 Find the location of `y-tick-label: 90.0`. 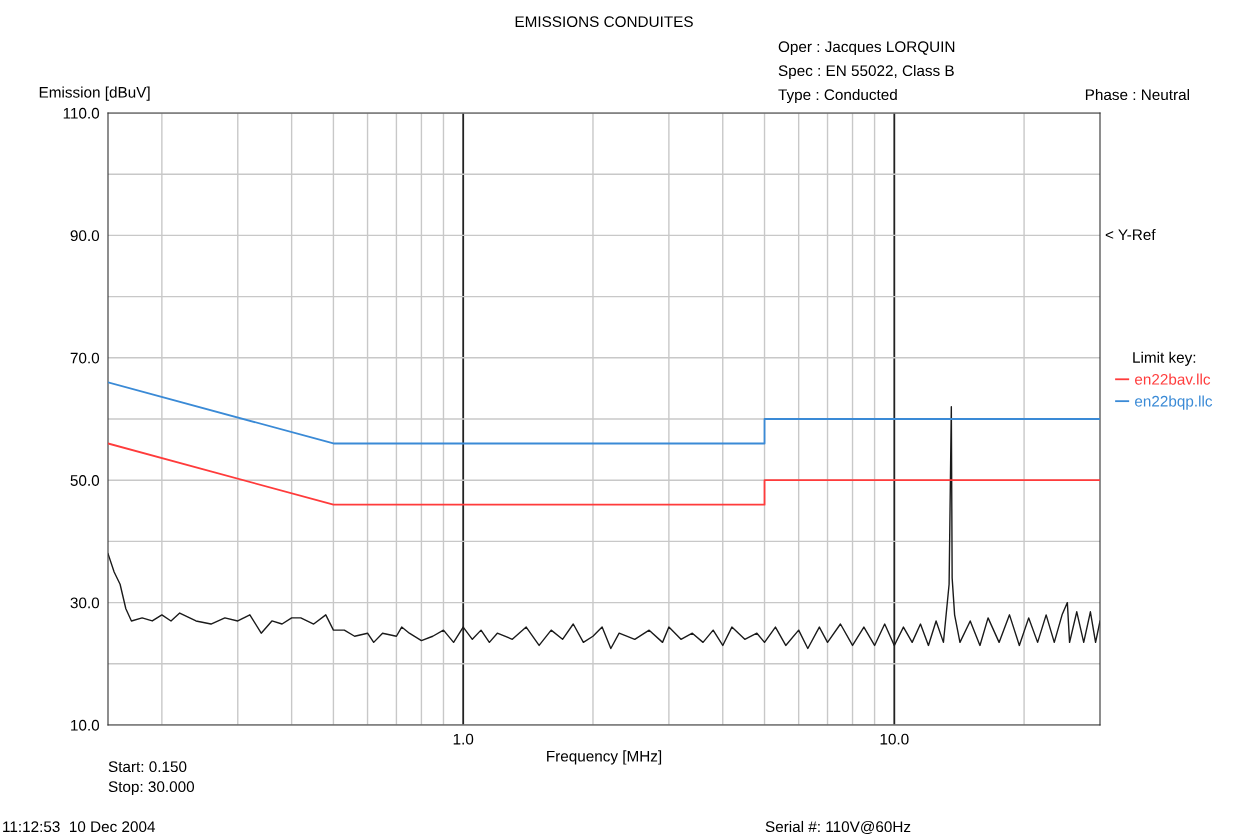

y-tick-label: 90.0 is located at coordinates (85, 236).